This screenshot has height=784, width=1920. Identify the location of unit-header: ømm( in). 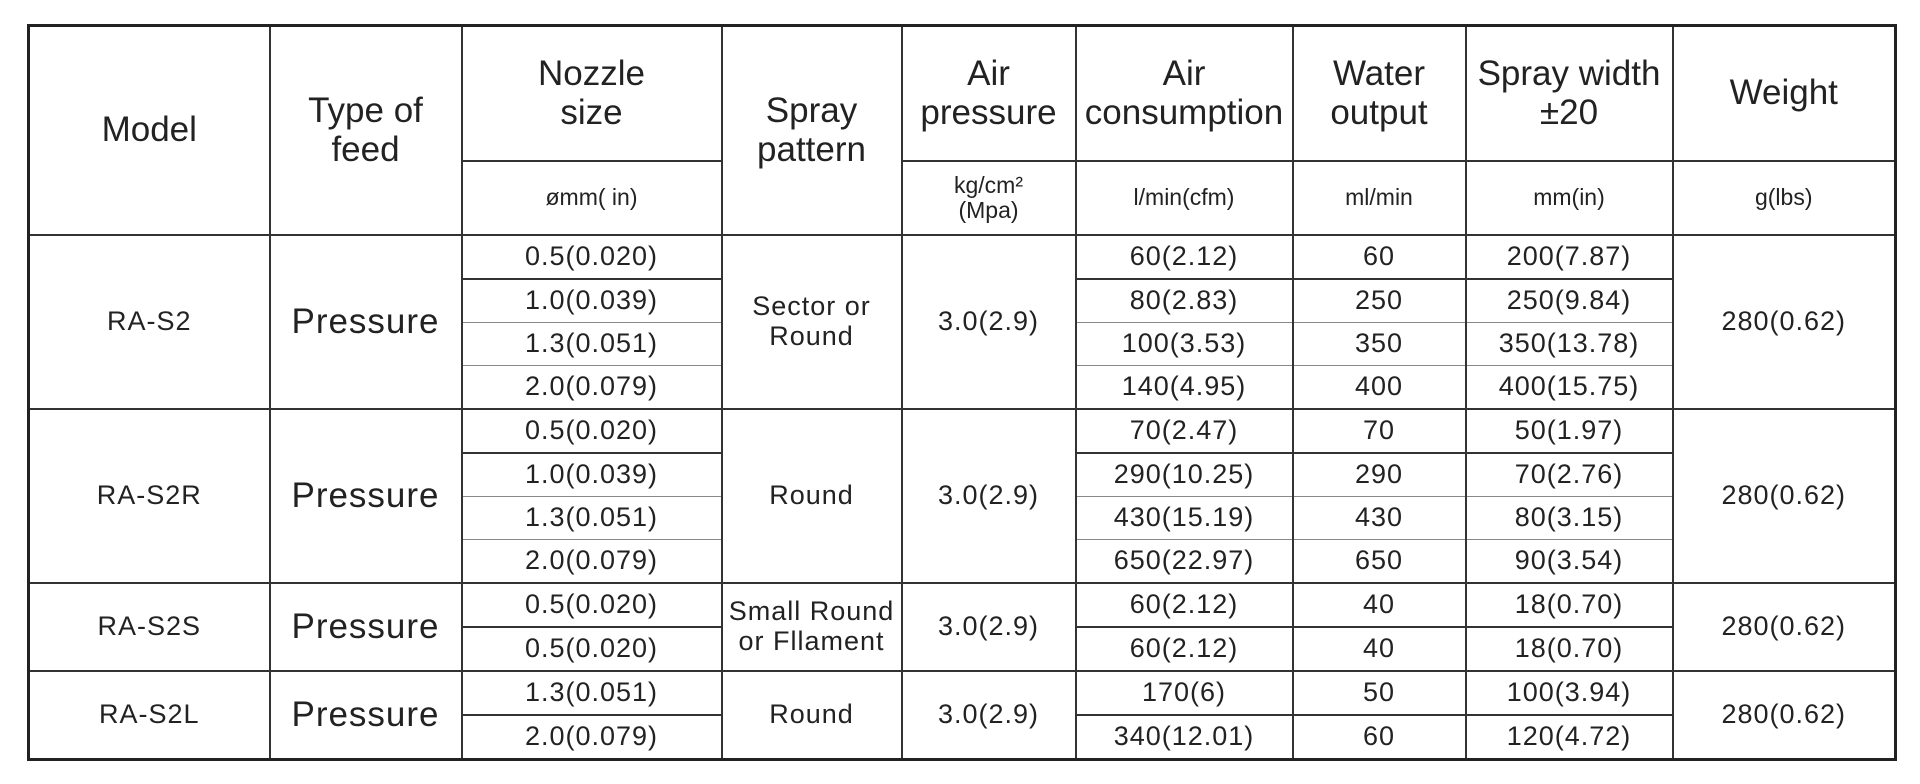
(591, 198).